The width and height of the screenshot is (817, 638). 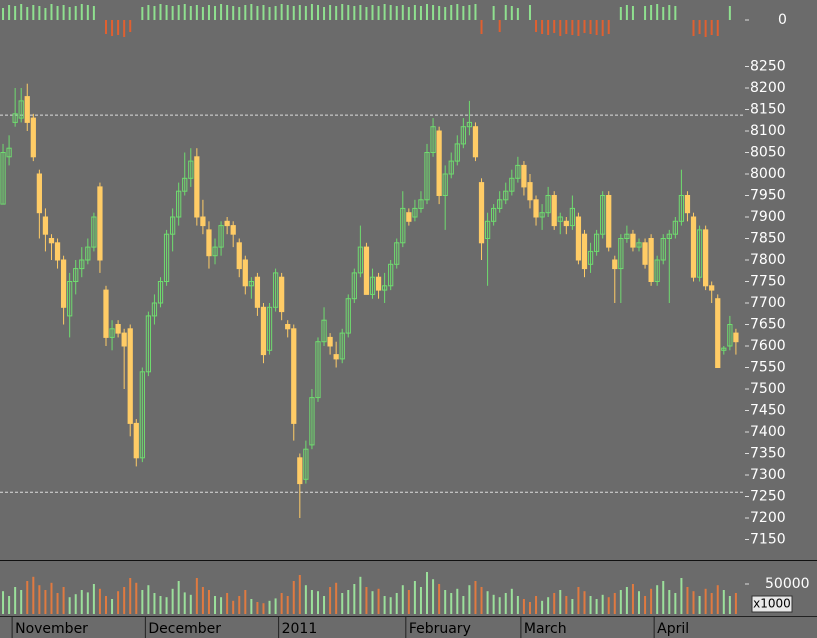 What do you see at coordinates (768, 518) in the screenshot?
I see `y-tick-label: 7200` at bounding box center [768, 518].